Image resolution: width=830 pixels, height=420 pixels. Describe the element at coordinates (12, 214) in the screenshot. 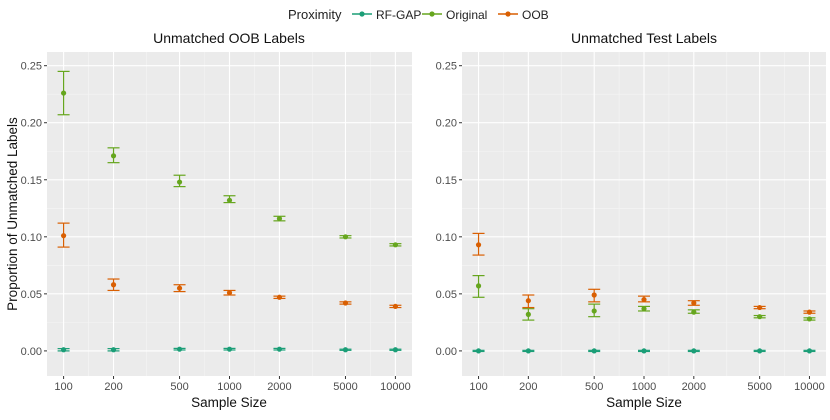

I see `y-axis-label: Proportion of Unmatched Labels` at that location.